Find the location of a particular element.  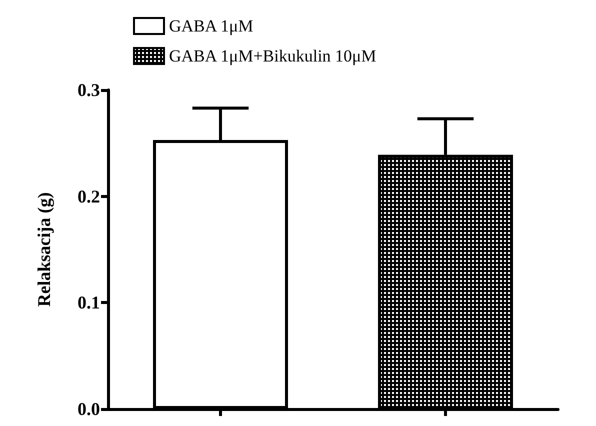

y-tick-label: 0.2 is located at coordinates (89, 196).